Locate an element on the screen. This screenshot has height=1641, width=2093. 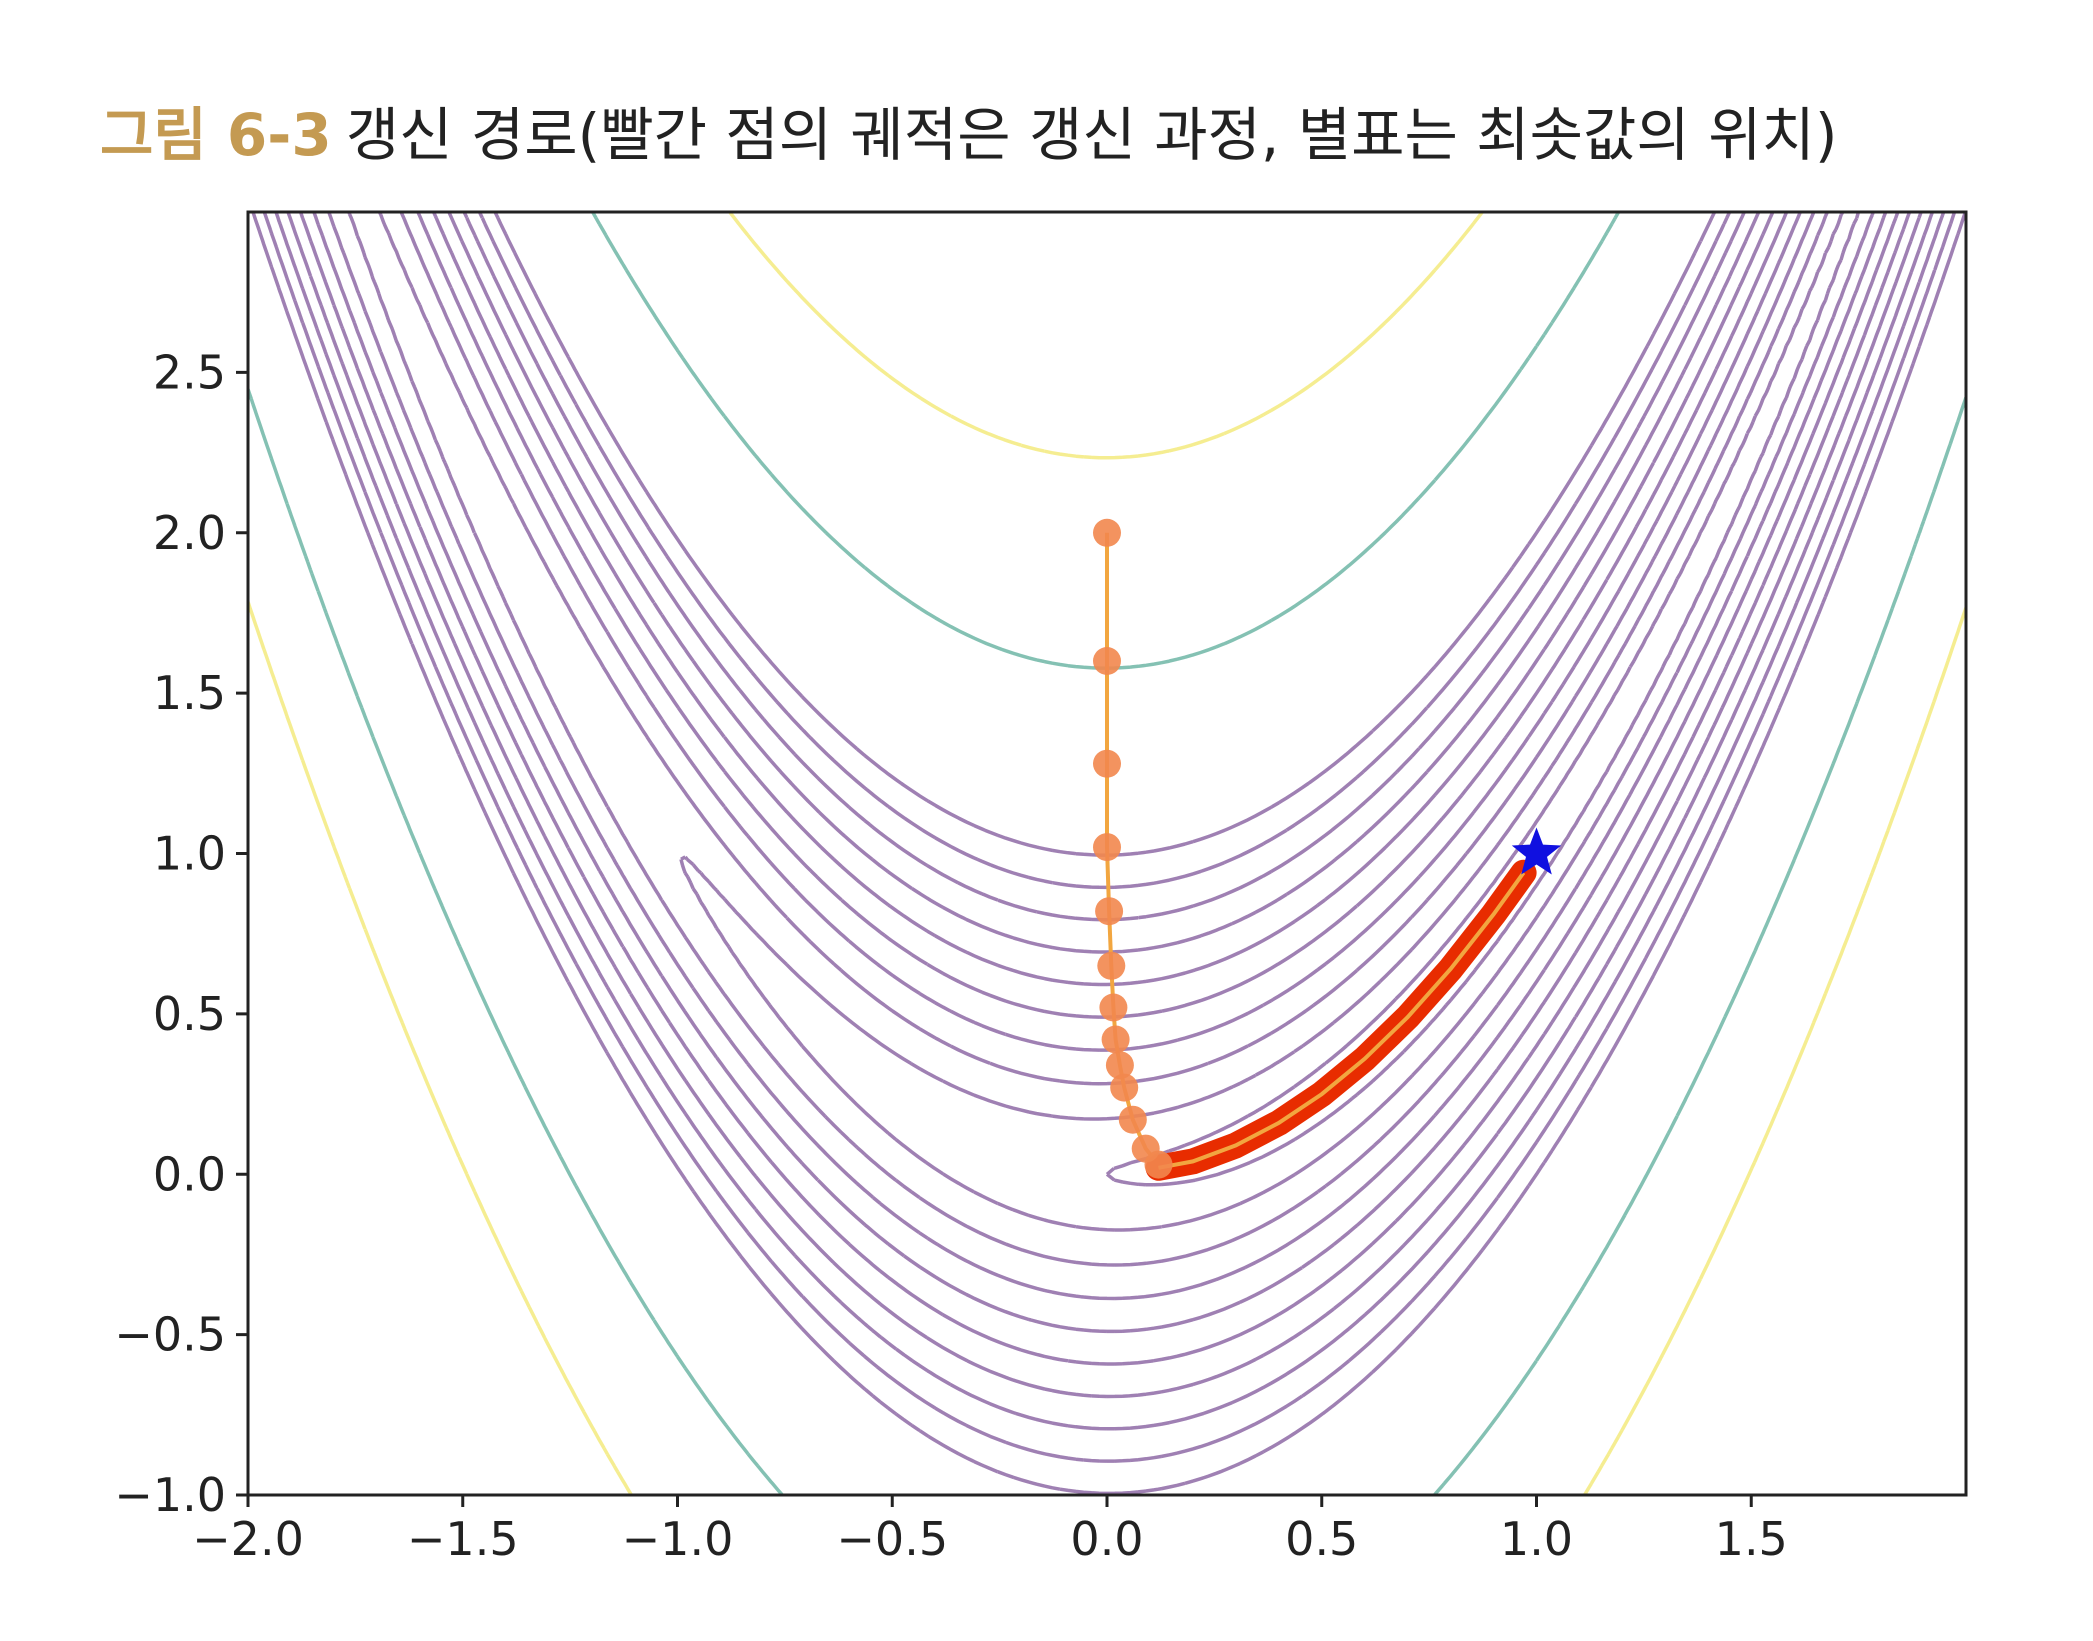
y-tick-label: −1.0 is located at coordinates (170, 1495).